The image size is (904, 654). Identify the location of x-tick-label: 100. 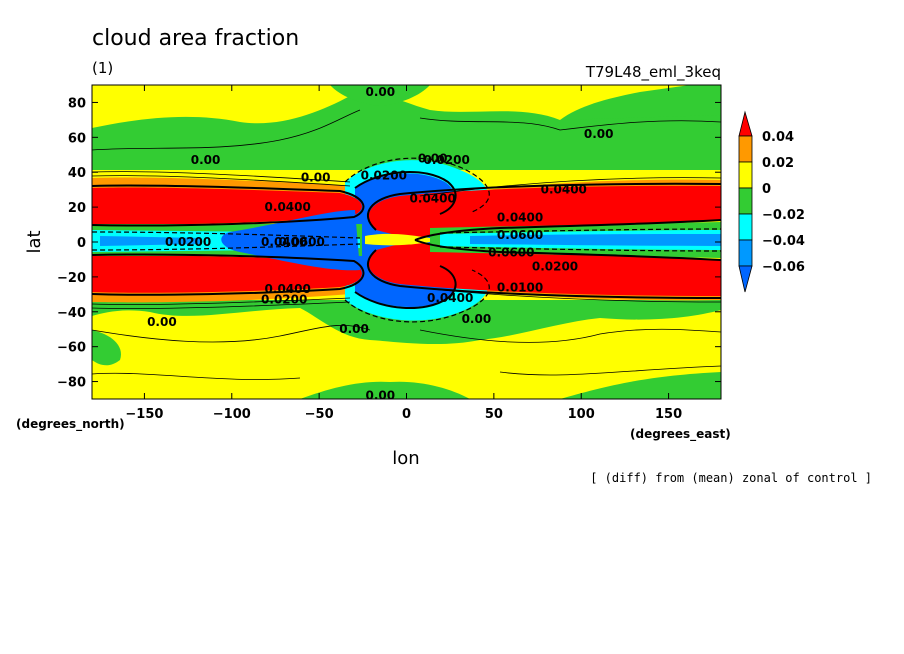
(581, 414).